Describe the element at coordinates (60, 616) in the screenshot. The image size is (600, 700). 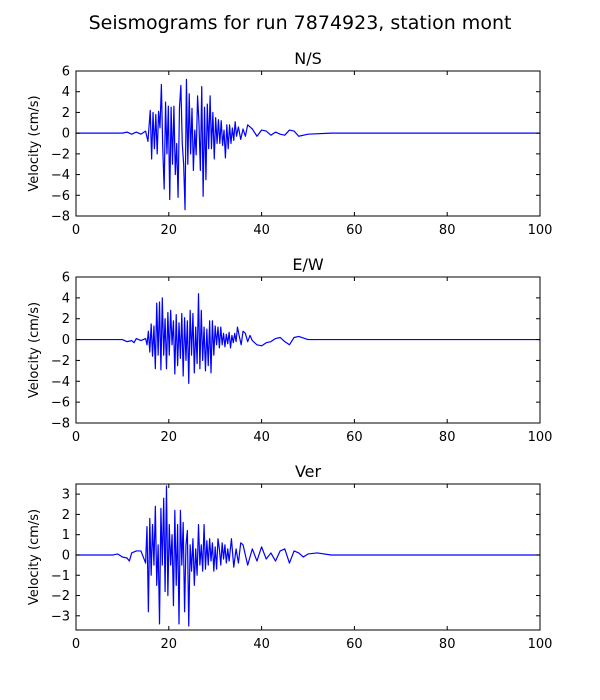
I see `y-tick-label: −3` at that location.